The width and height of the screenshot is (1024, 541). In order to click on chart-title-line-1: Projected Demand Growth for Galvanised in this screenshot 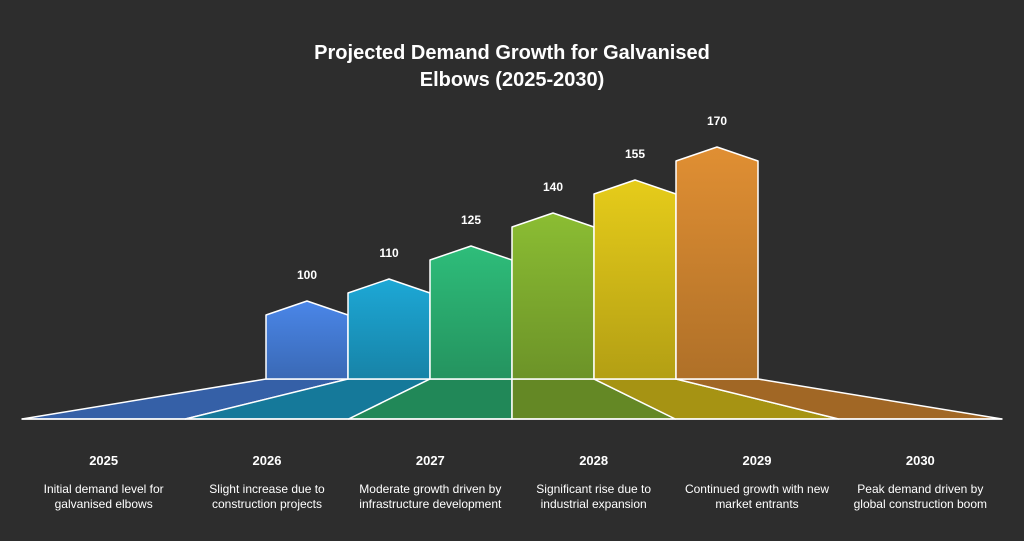, I will do `click(512, 53)`.